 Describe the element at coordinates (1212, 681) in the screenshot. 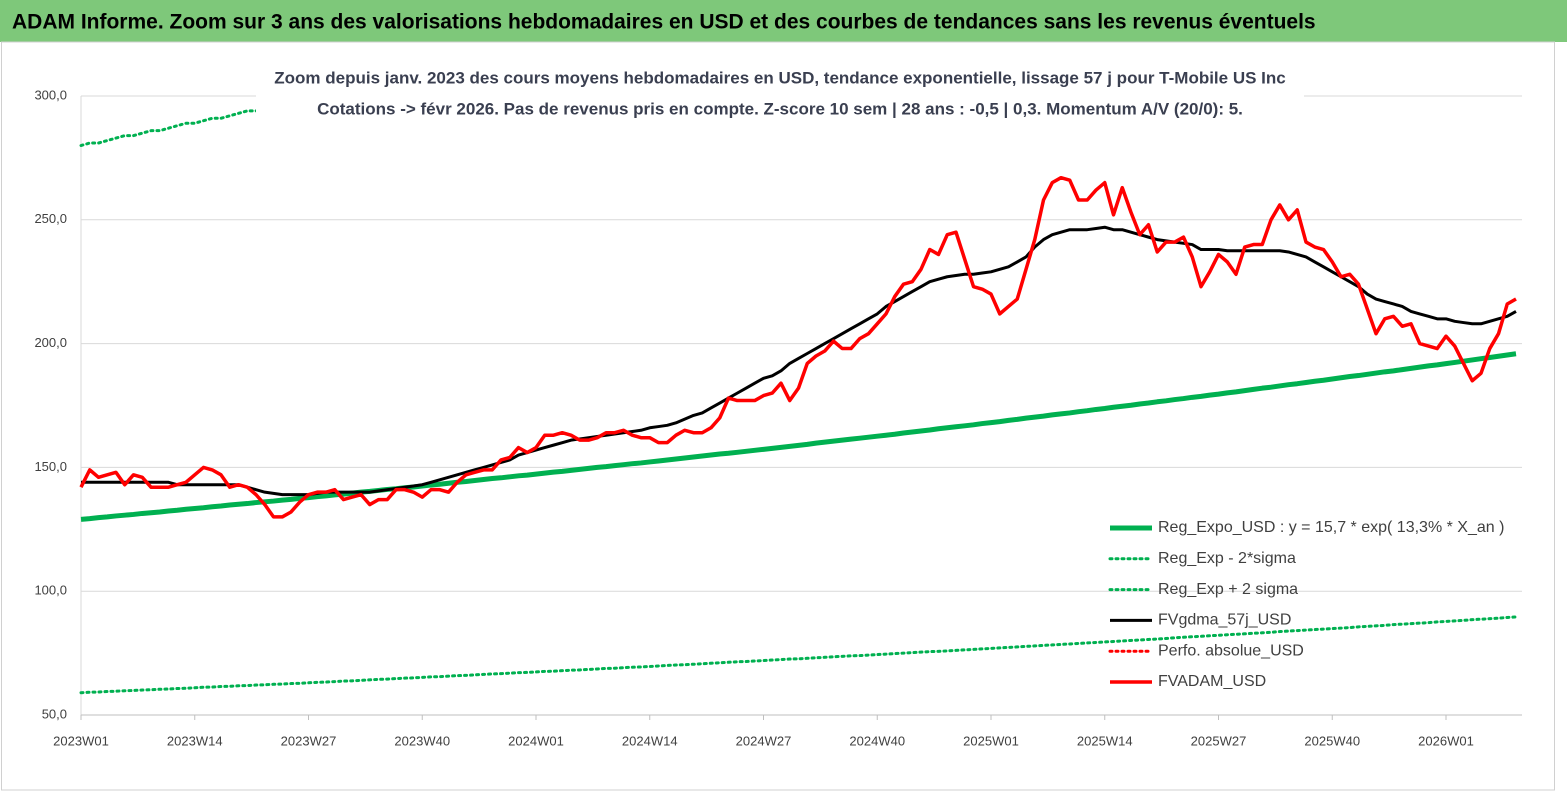

I see `legend-label: FVADAM_USD` at that location.